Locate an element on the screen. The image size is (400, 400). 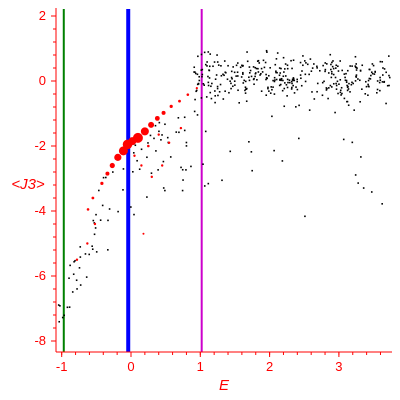
x-tick-label: -1 is located at coordinates (62, 366).